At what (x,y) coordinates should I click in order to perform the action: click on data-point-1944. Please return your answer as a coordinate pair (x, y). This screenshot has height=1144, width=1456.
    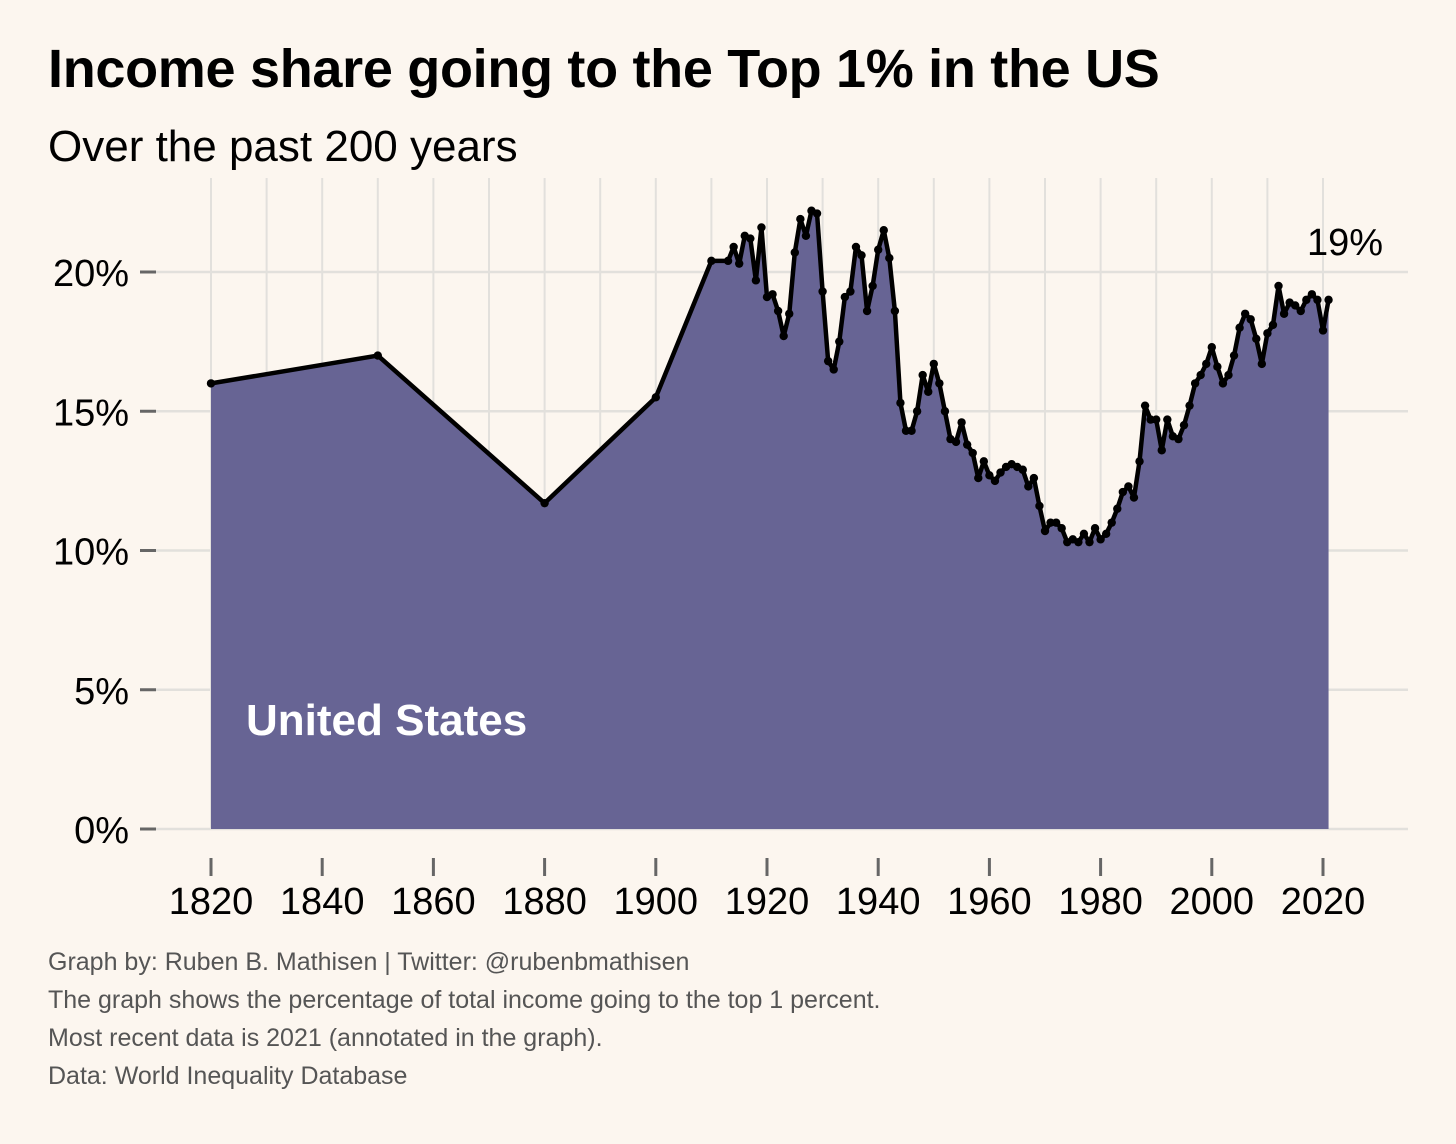
    Looking at the image, I should click on (900, 403).